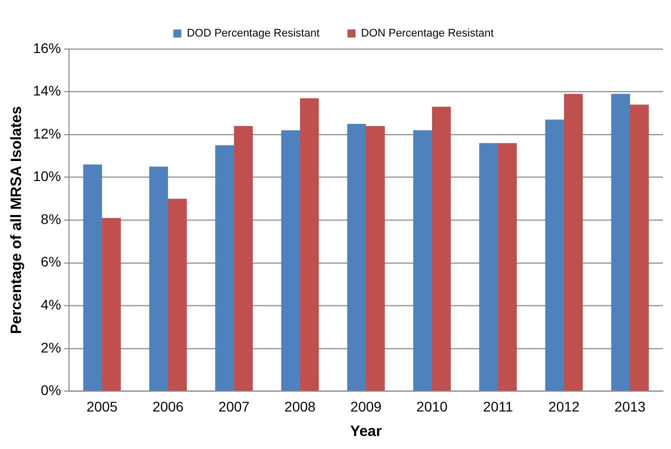 Image resolution: width=671 pixels, height=449 pixels. What do you see at coordinates (51, 347) in the screenshot?
I see `y-tick-label: 2%` at bounding box center [51, 347].